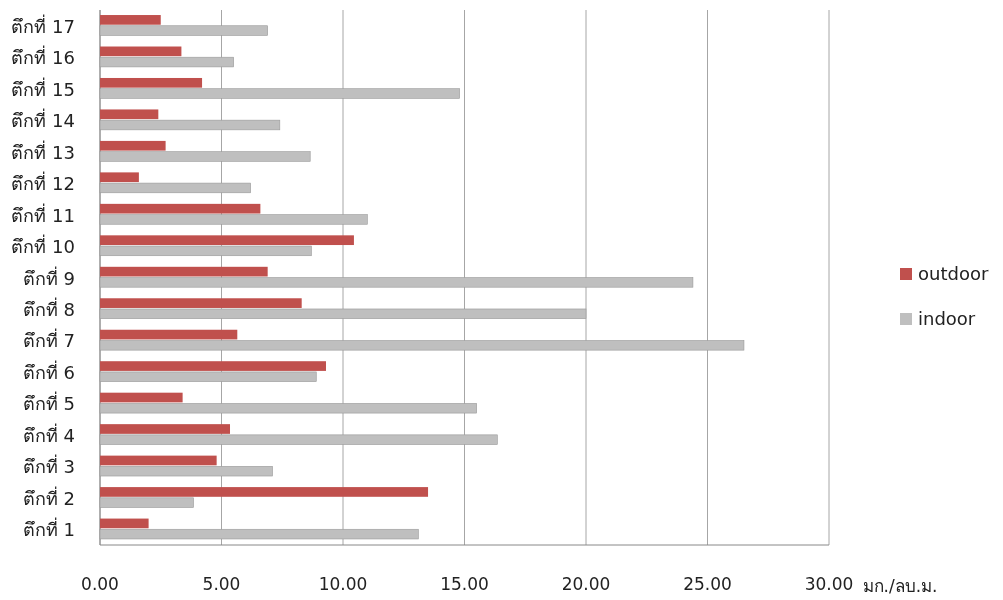 Image resolution: width=1003 pixels, height=600 pixels. Describe the element at coordinates (48, 308) in the screenshot. I see `y-tick-label: ตึกที่ 8` at that location.